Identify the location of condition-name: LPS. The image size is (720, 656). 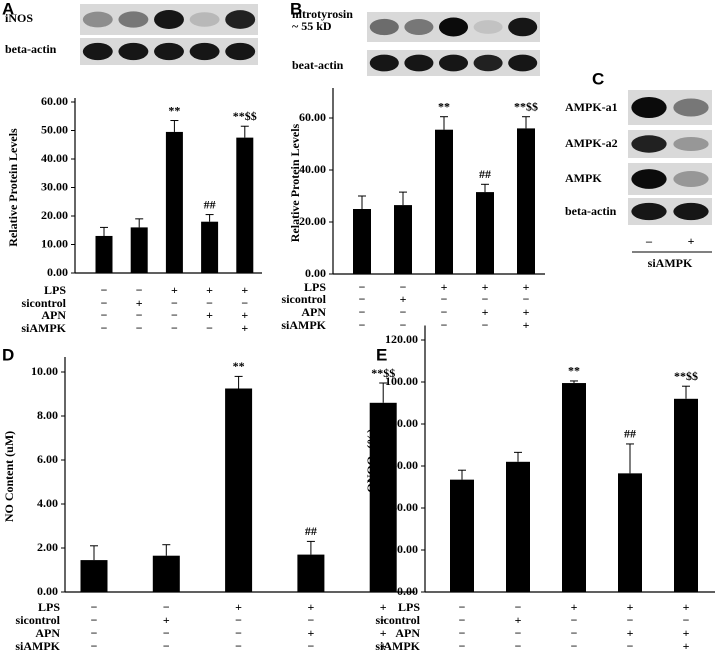
(315, 287).